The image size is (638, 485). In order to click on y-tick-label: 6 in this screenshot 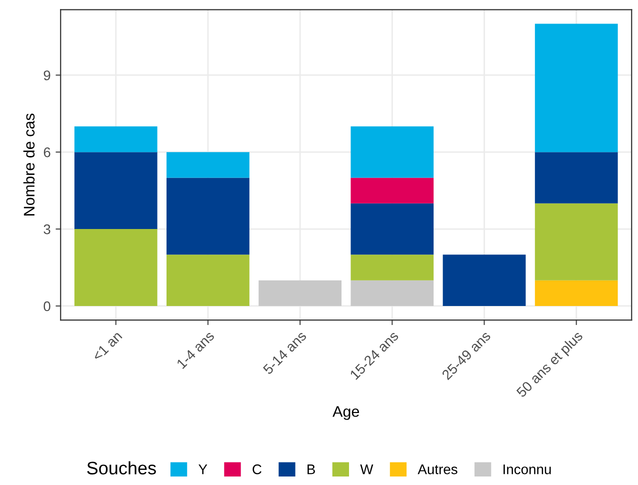, I will do `click(47, 152)`.